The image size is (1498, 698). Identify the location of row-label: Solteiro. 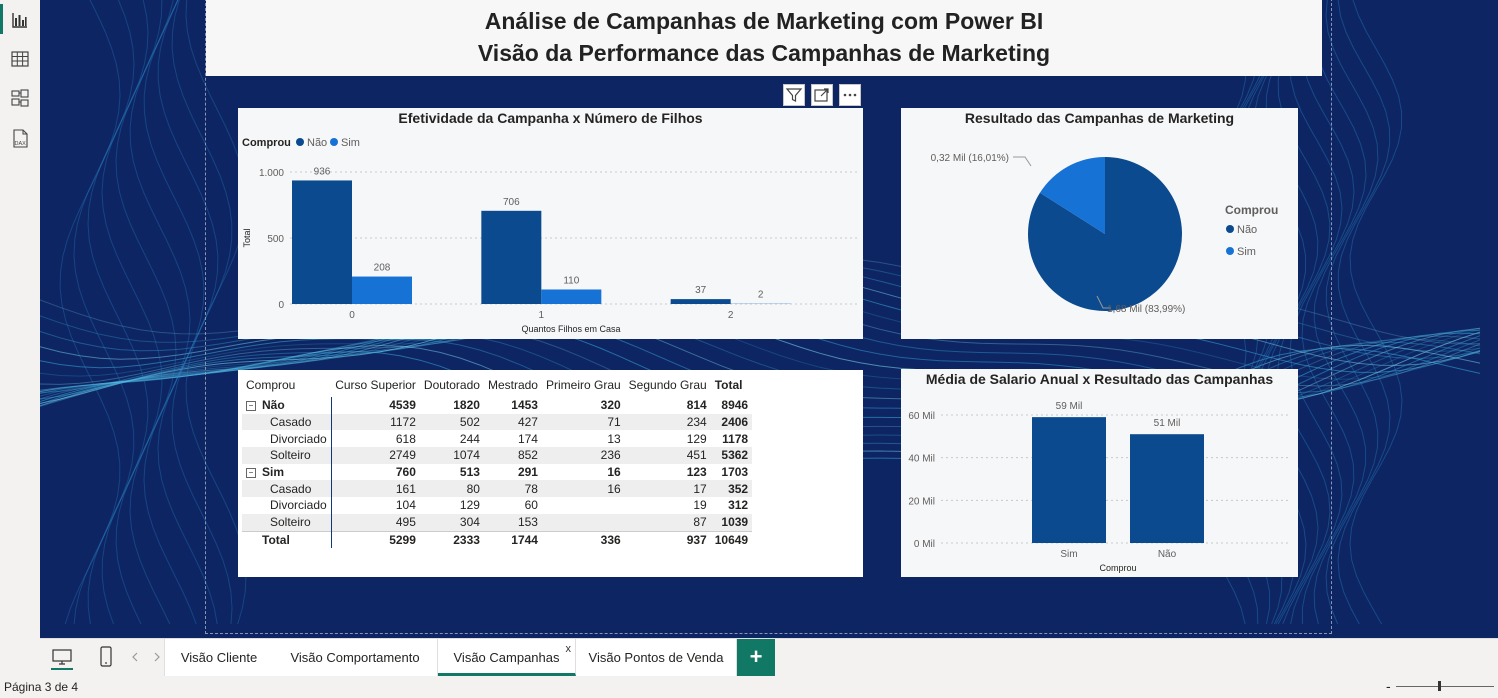
(290, 522).